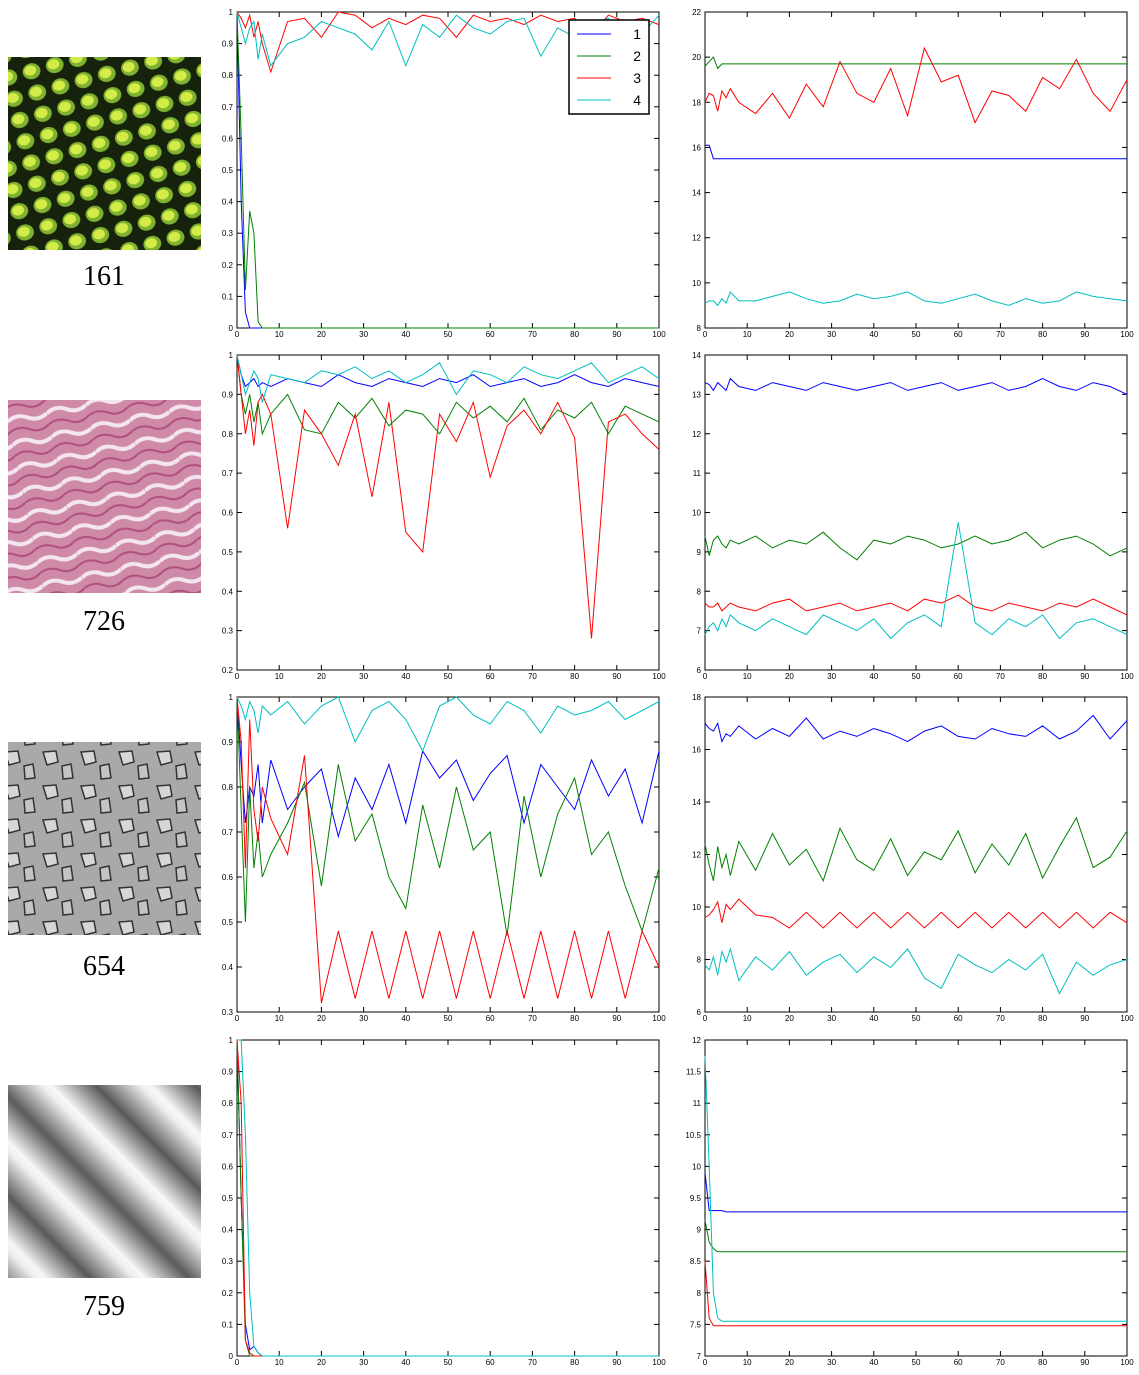  Describe the element at coordinates (696, 394) in the screenshot. I see `y-tick-label: 13` at that location.